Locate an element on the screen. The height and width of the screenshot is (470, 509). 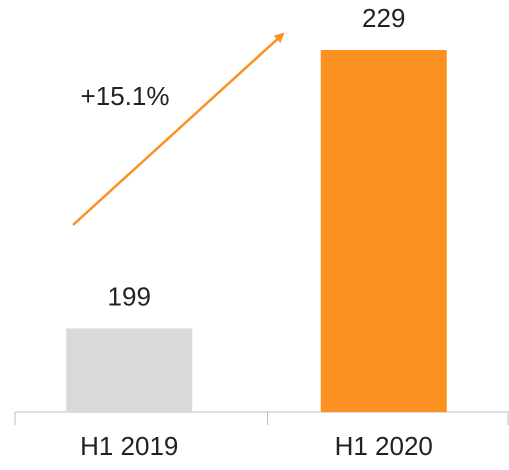
x-tick-label: H1 2020 is located at coordinates (384, 446).